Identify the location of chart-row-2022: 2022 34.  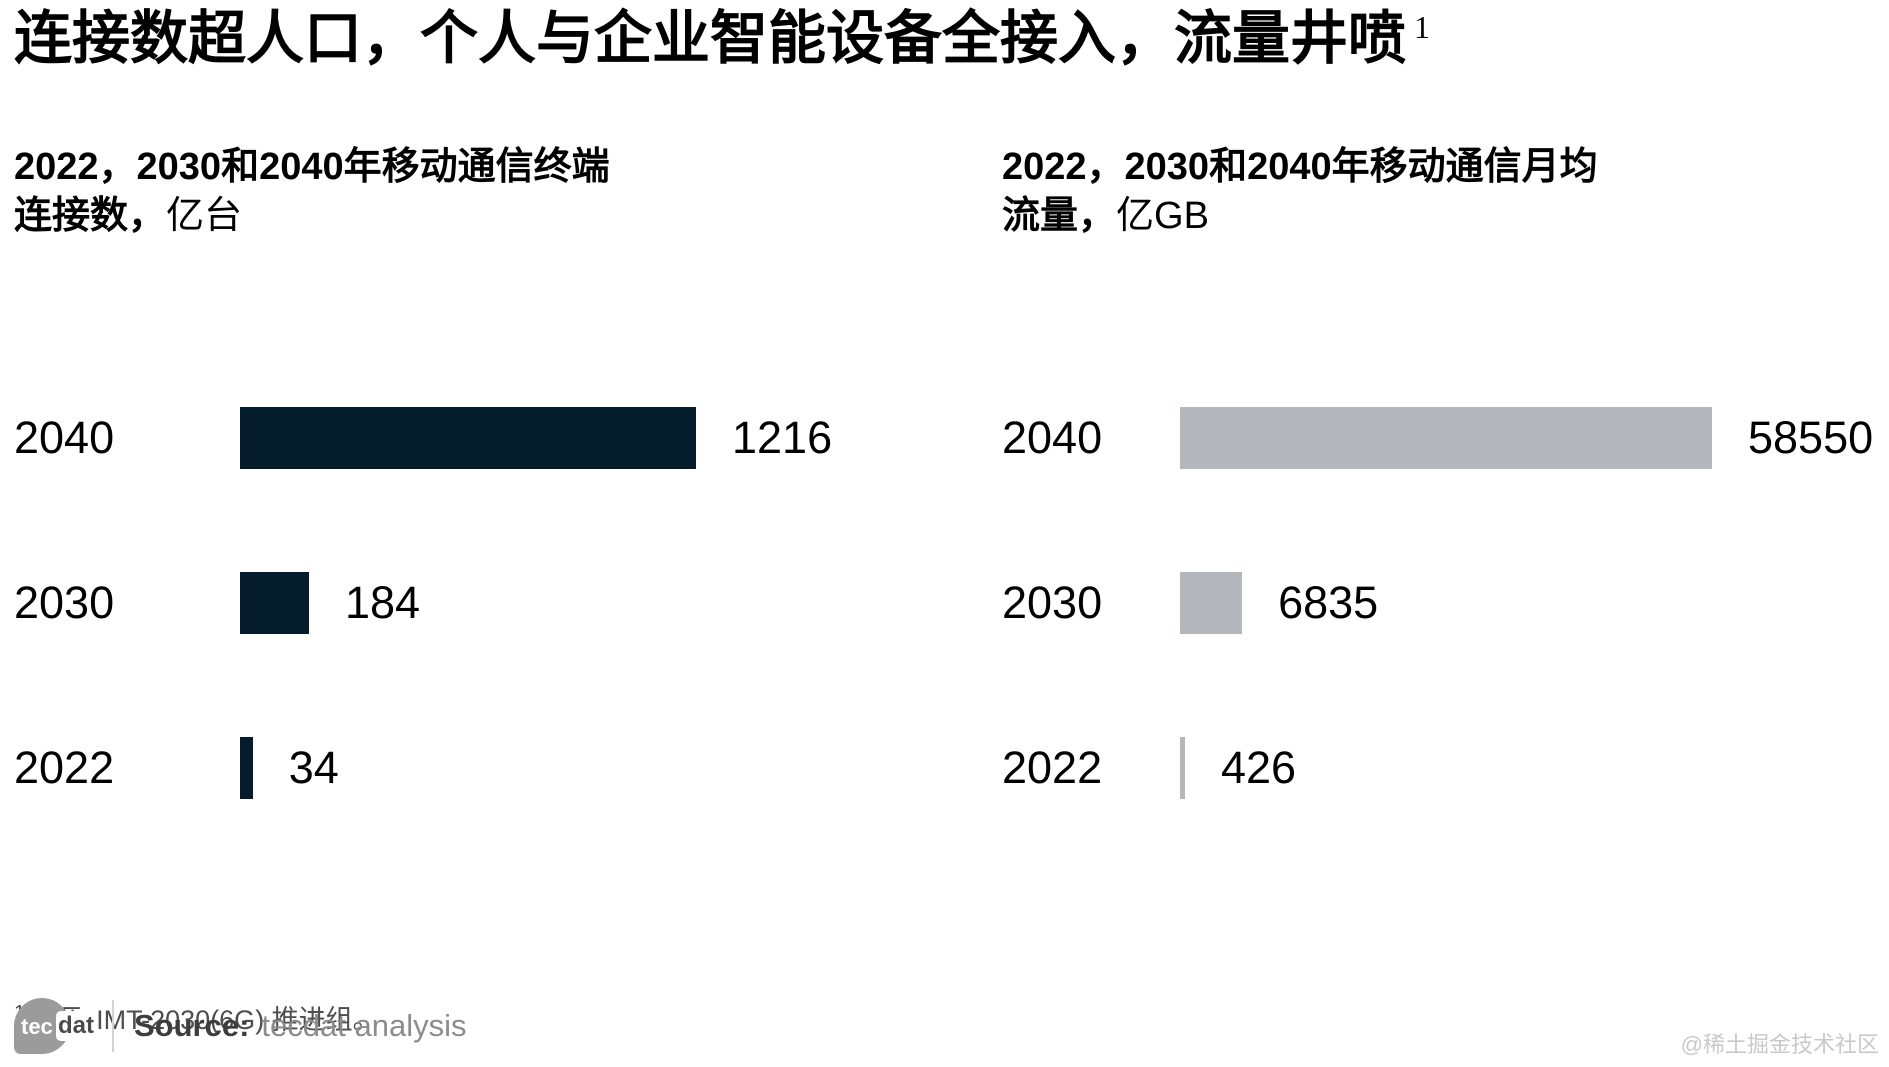
(503, 768).